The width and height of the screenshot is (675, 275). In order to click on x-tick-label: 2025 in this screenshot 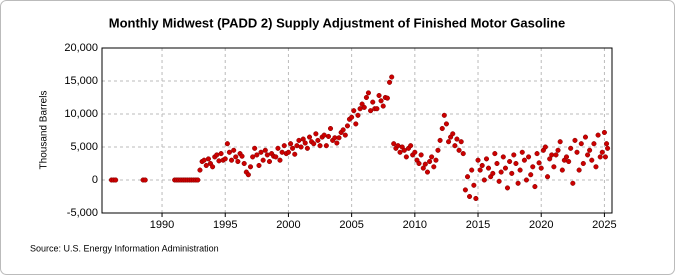, I will do `click(604, 225)`.